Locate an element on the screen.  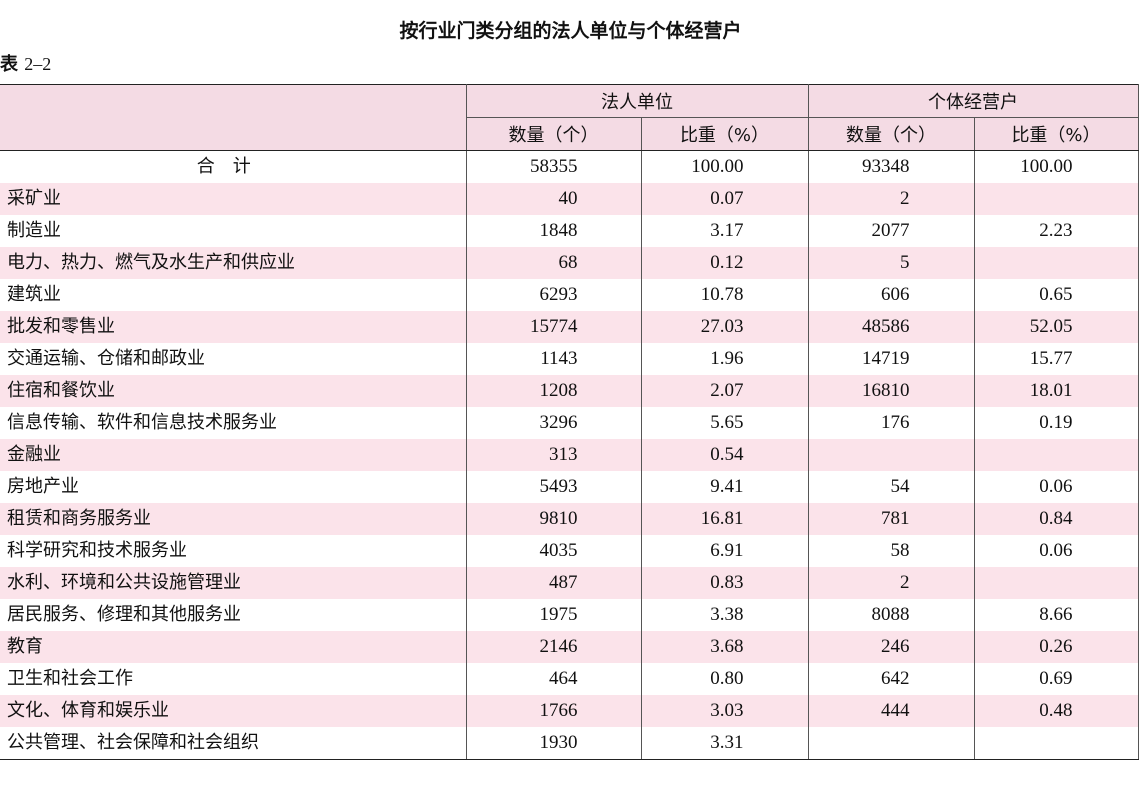
table-label: 表 2–2 is located at coordinates (25, 64).